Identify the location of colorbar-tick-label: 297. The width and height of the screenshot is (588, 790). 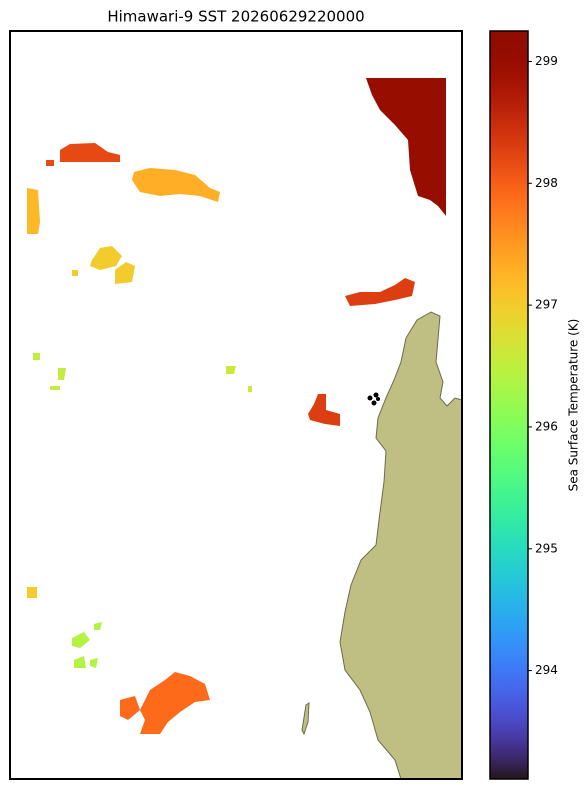
(546, 305).